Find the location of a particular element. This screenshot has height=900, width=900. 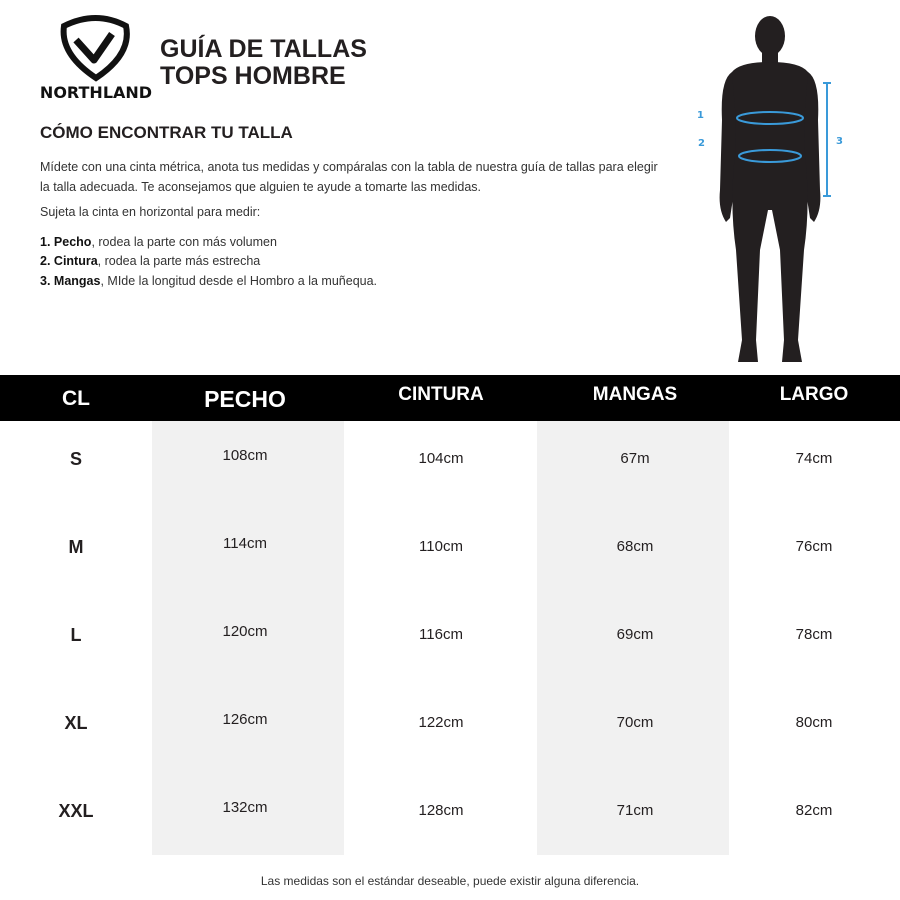

step-text: , rodea la parte más estrecha is located at coordinates (179, 261).